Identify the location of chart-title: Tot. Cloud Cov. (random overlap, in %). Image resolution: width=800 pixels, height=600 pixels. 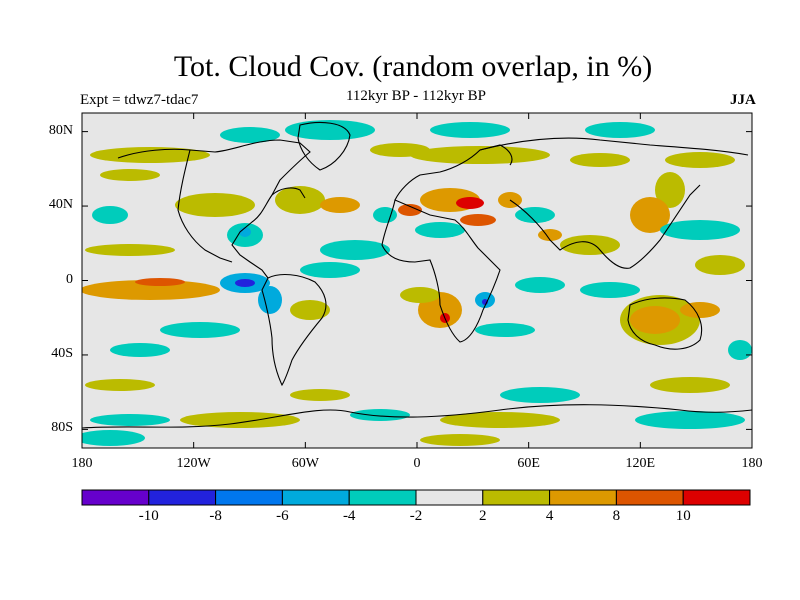
(413, 66).